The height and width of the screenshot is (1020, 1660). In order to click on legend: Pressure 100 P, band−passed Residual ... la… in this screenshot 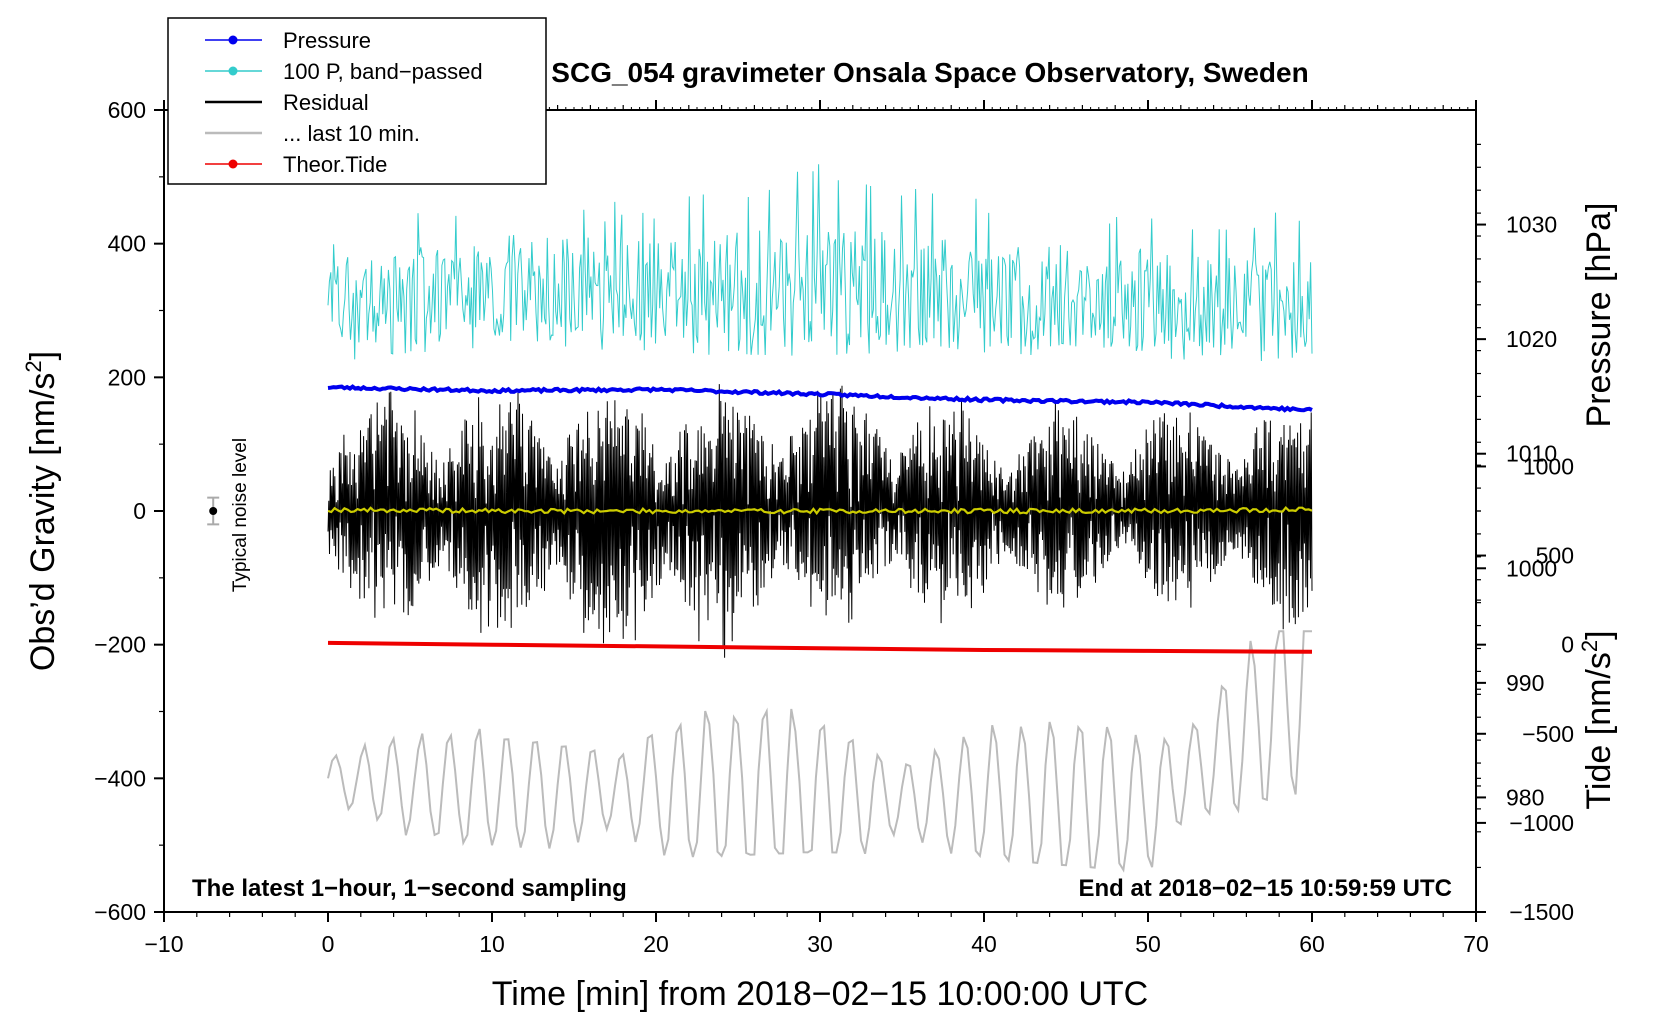, I will do `click(357, 101)`.